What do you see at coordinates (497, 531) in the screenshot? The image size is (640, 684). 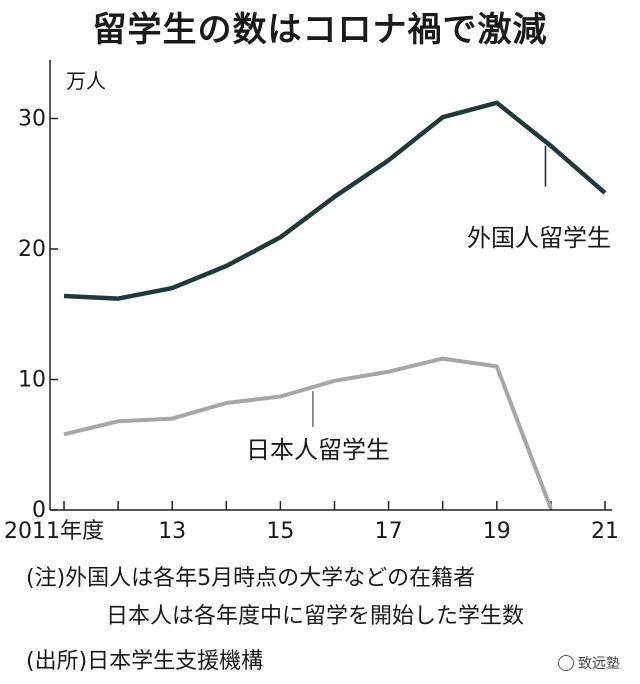 I see `x-tick-label: 19` at bounding box center [497, 531].